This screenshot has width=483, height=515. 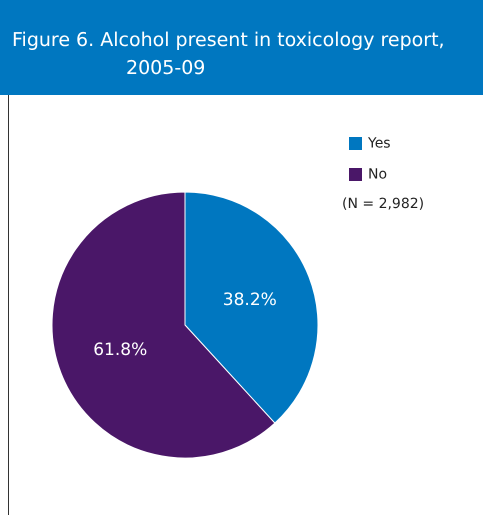 I want to click on text: (N = 2,982), so click(x=383, y=204).